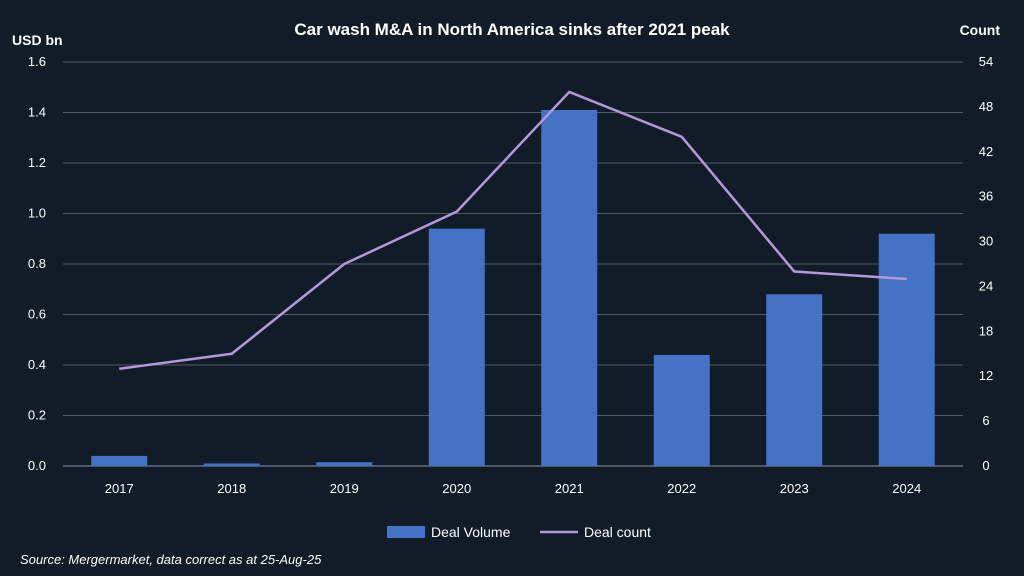 This screenshot has height=576, width=1024. I want to click on right-axis-tick-label: 42, so click(986, 151).